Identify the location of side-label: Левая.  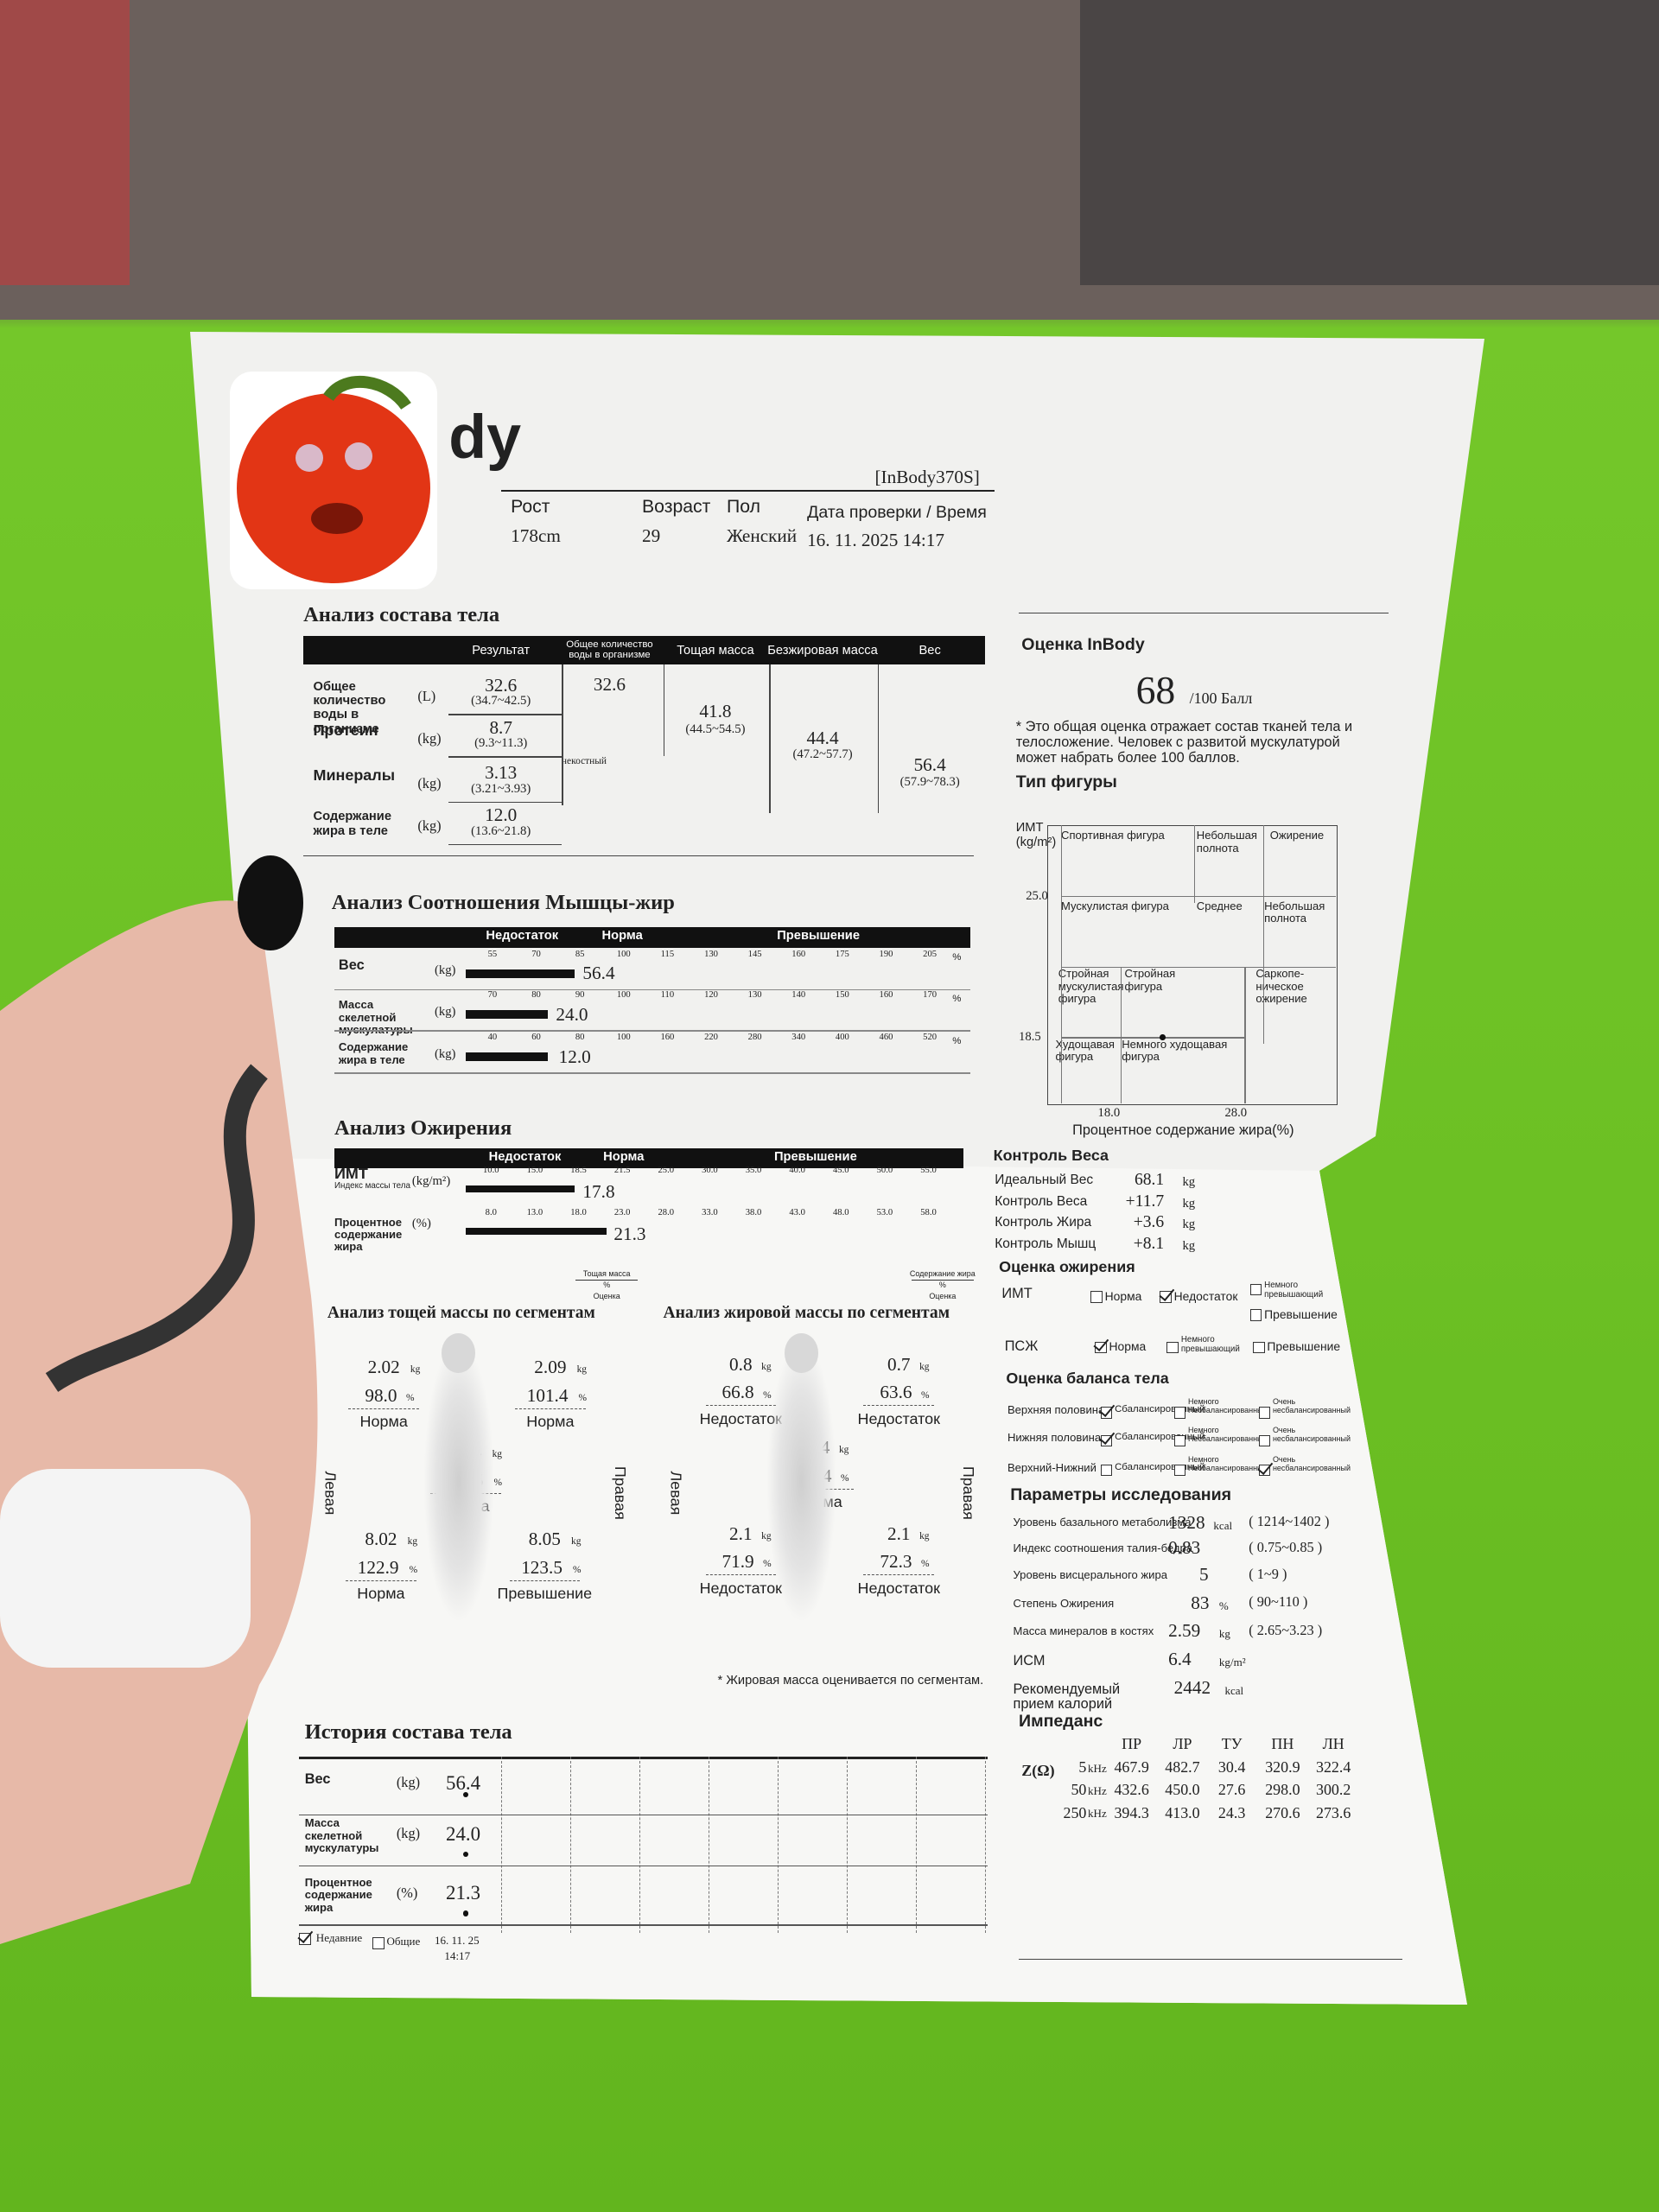
(676, 1493).